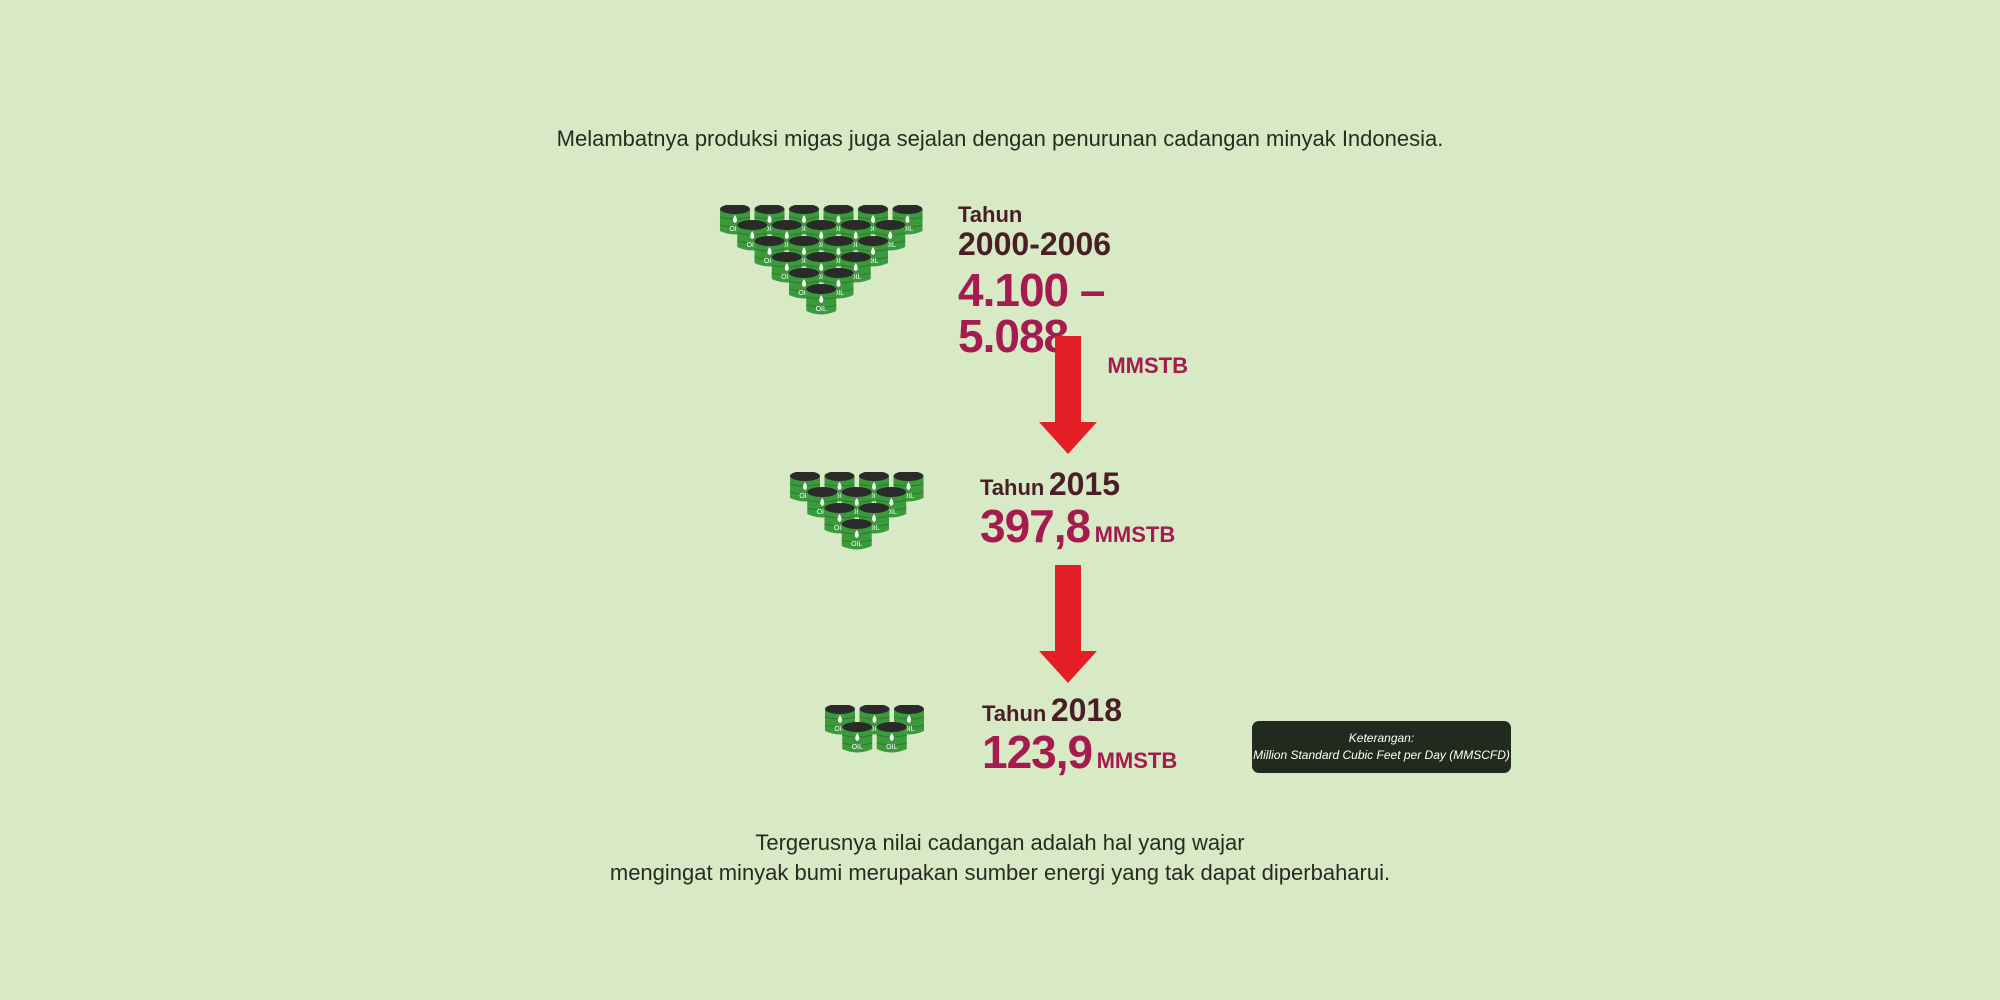  Describe the element at coordinates (1035, 526) in the screenshot. I see `reserve-value: 397,8` at that location.